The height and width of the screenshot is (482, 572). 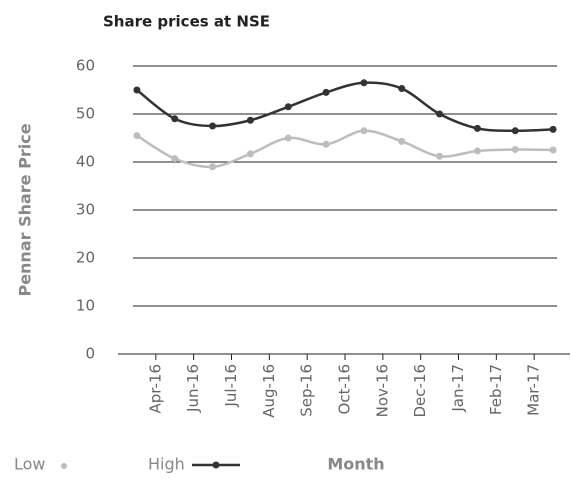 I want to click on y-tick-label: 40, so click(x=85, y=162).